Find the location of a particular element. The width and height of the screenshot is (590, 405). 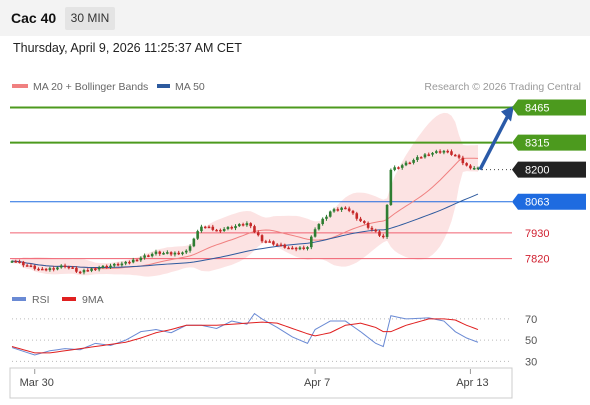

level-tag-8200: 8200 is located at coordinates (537, 171).